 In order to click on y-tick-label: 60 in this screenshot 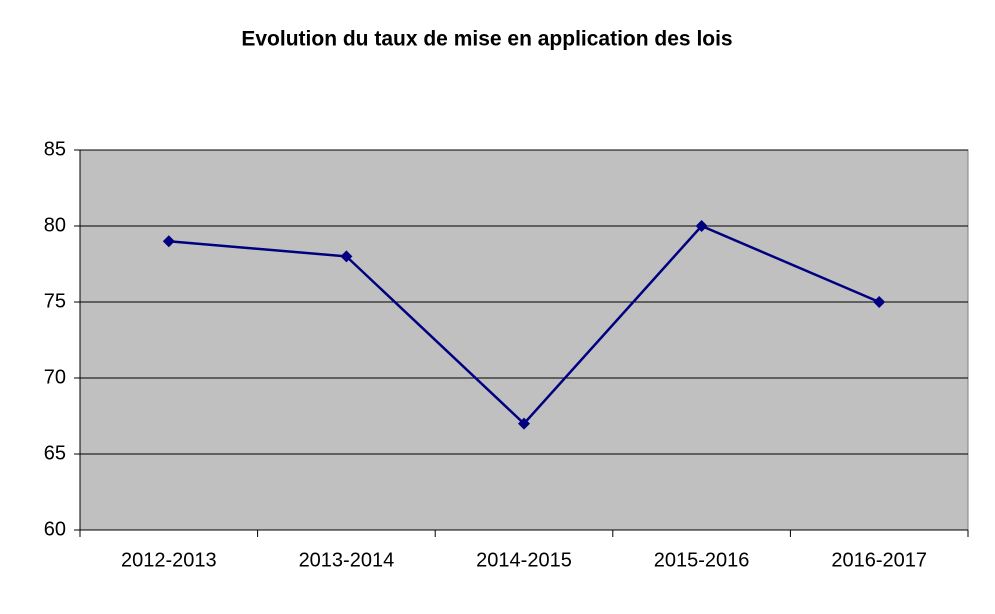, I will do `click(55, 529)`.